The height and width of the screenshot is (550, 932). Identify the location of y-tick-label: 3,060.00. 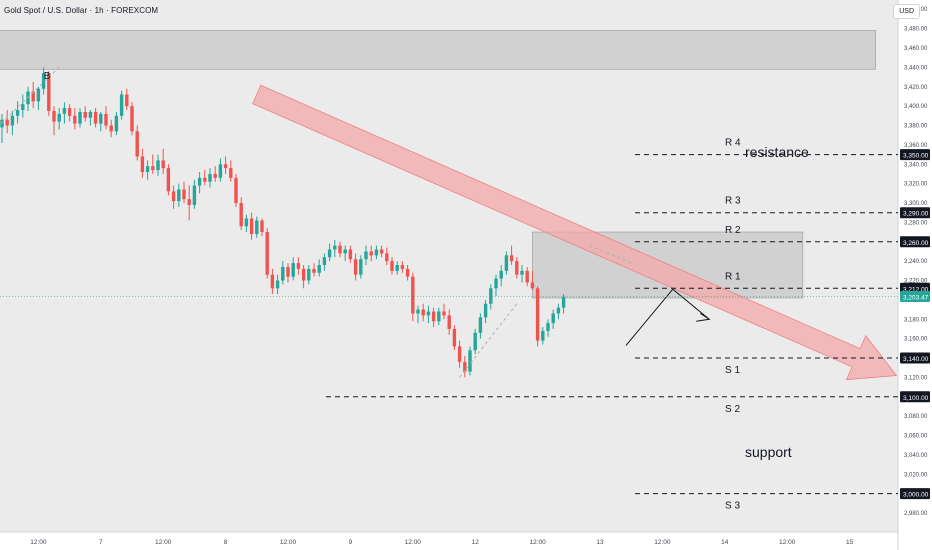
(916, 437).